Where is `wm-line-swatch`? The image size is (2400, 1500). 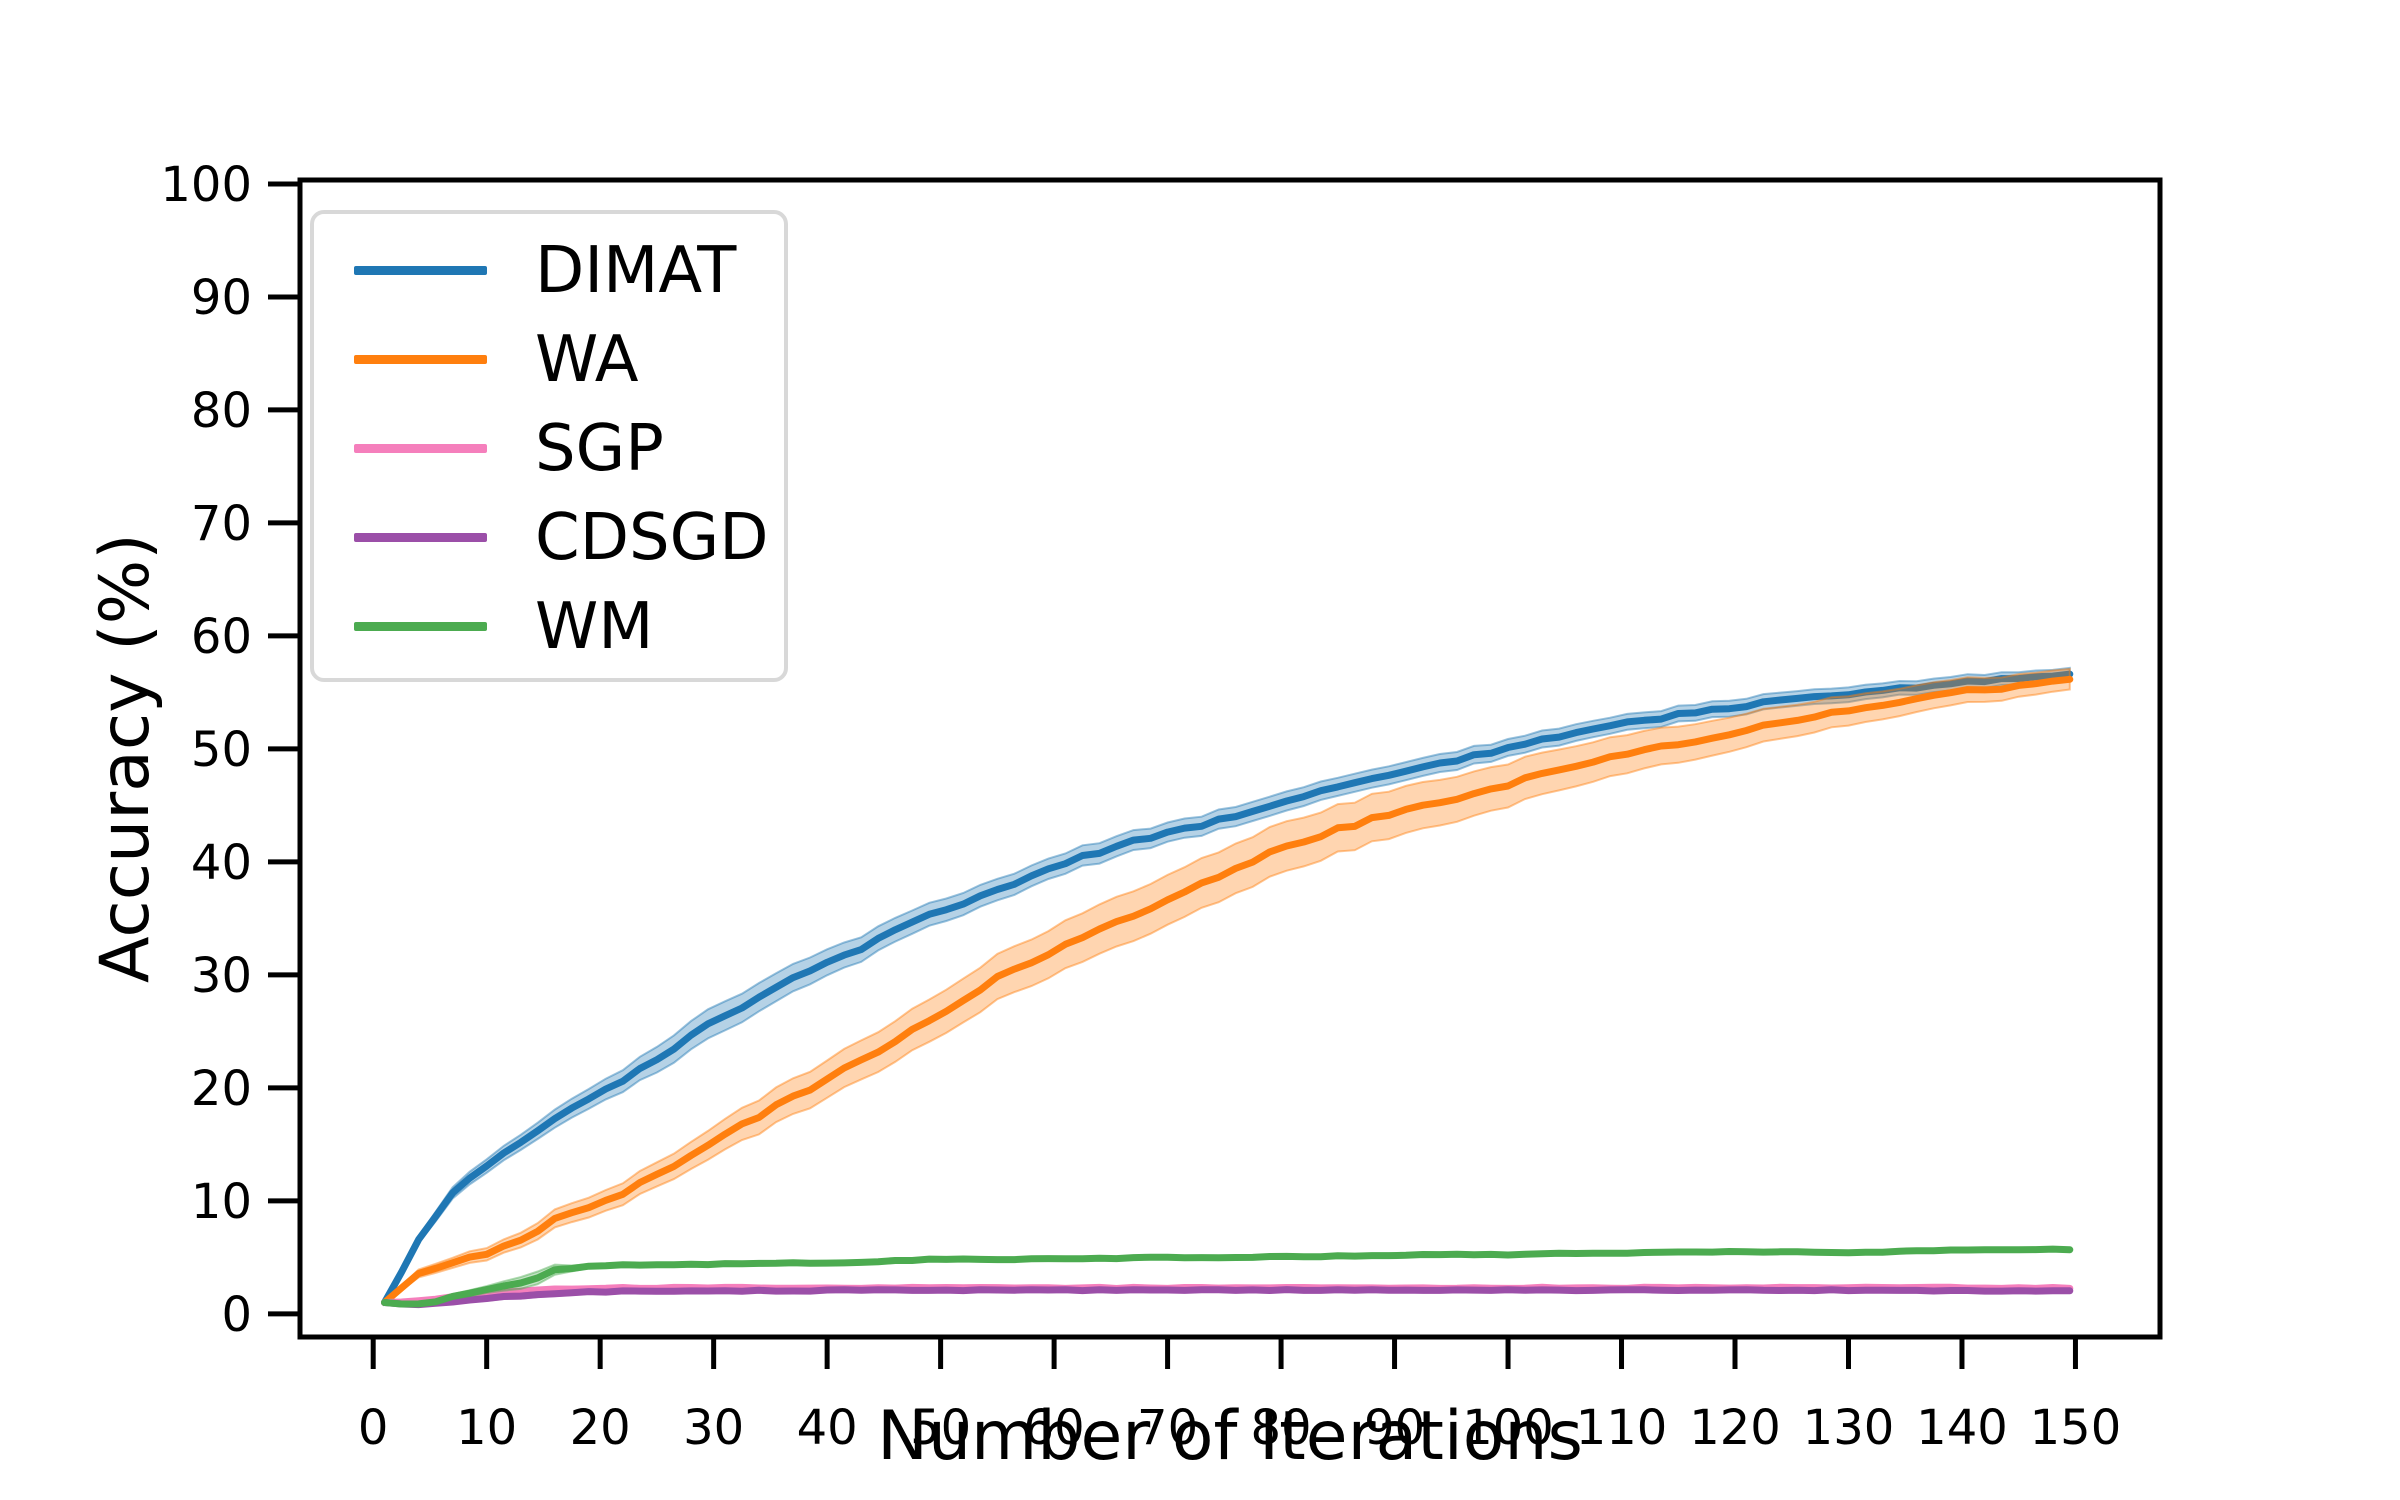 wm-line-swatch is located at coordinates (420, 626).